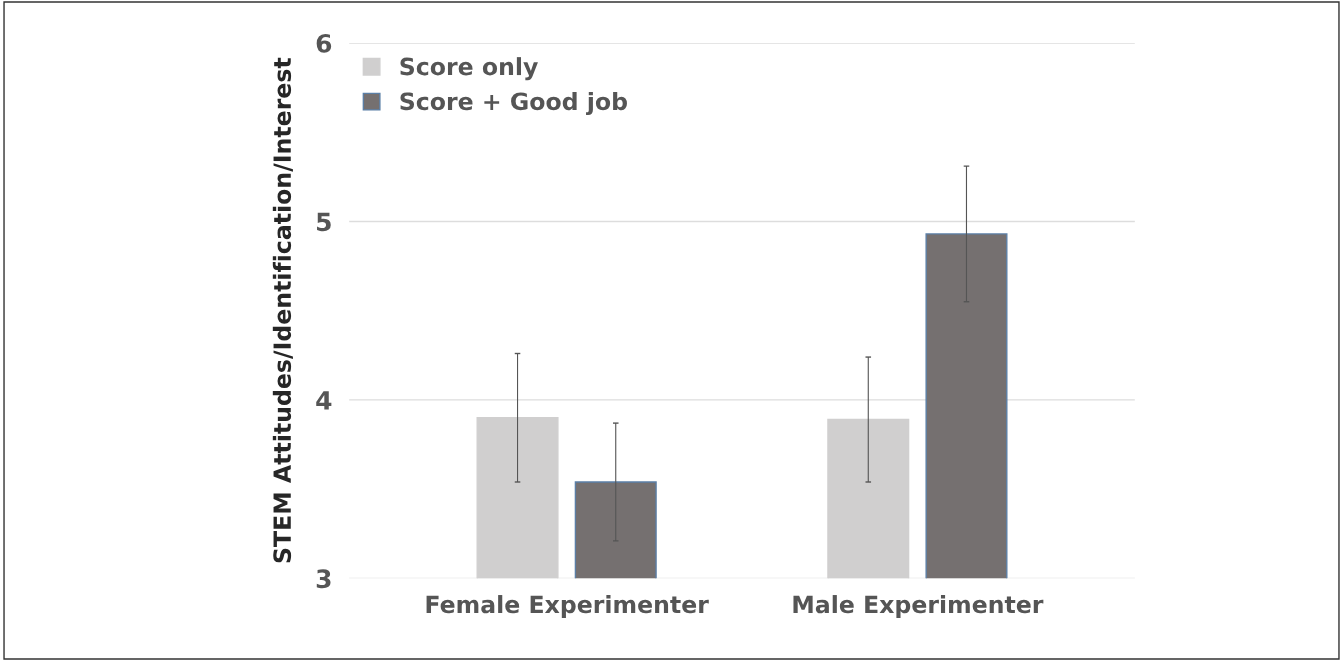 This screenshot has height=661, width=1343. I want to click on x-tick-label: Female Experimenter, so click(567, 606).